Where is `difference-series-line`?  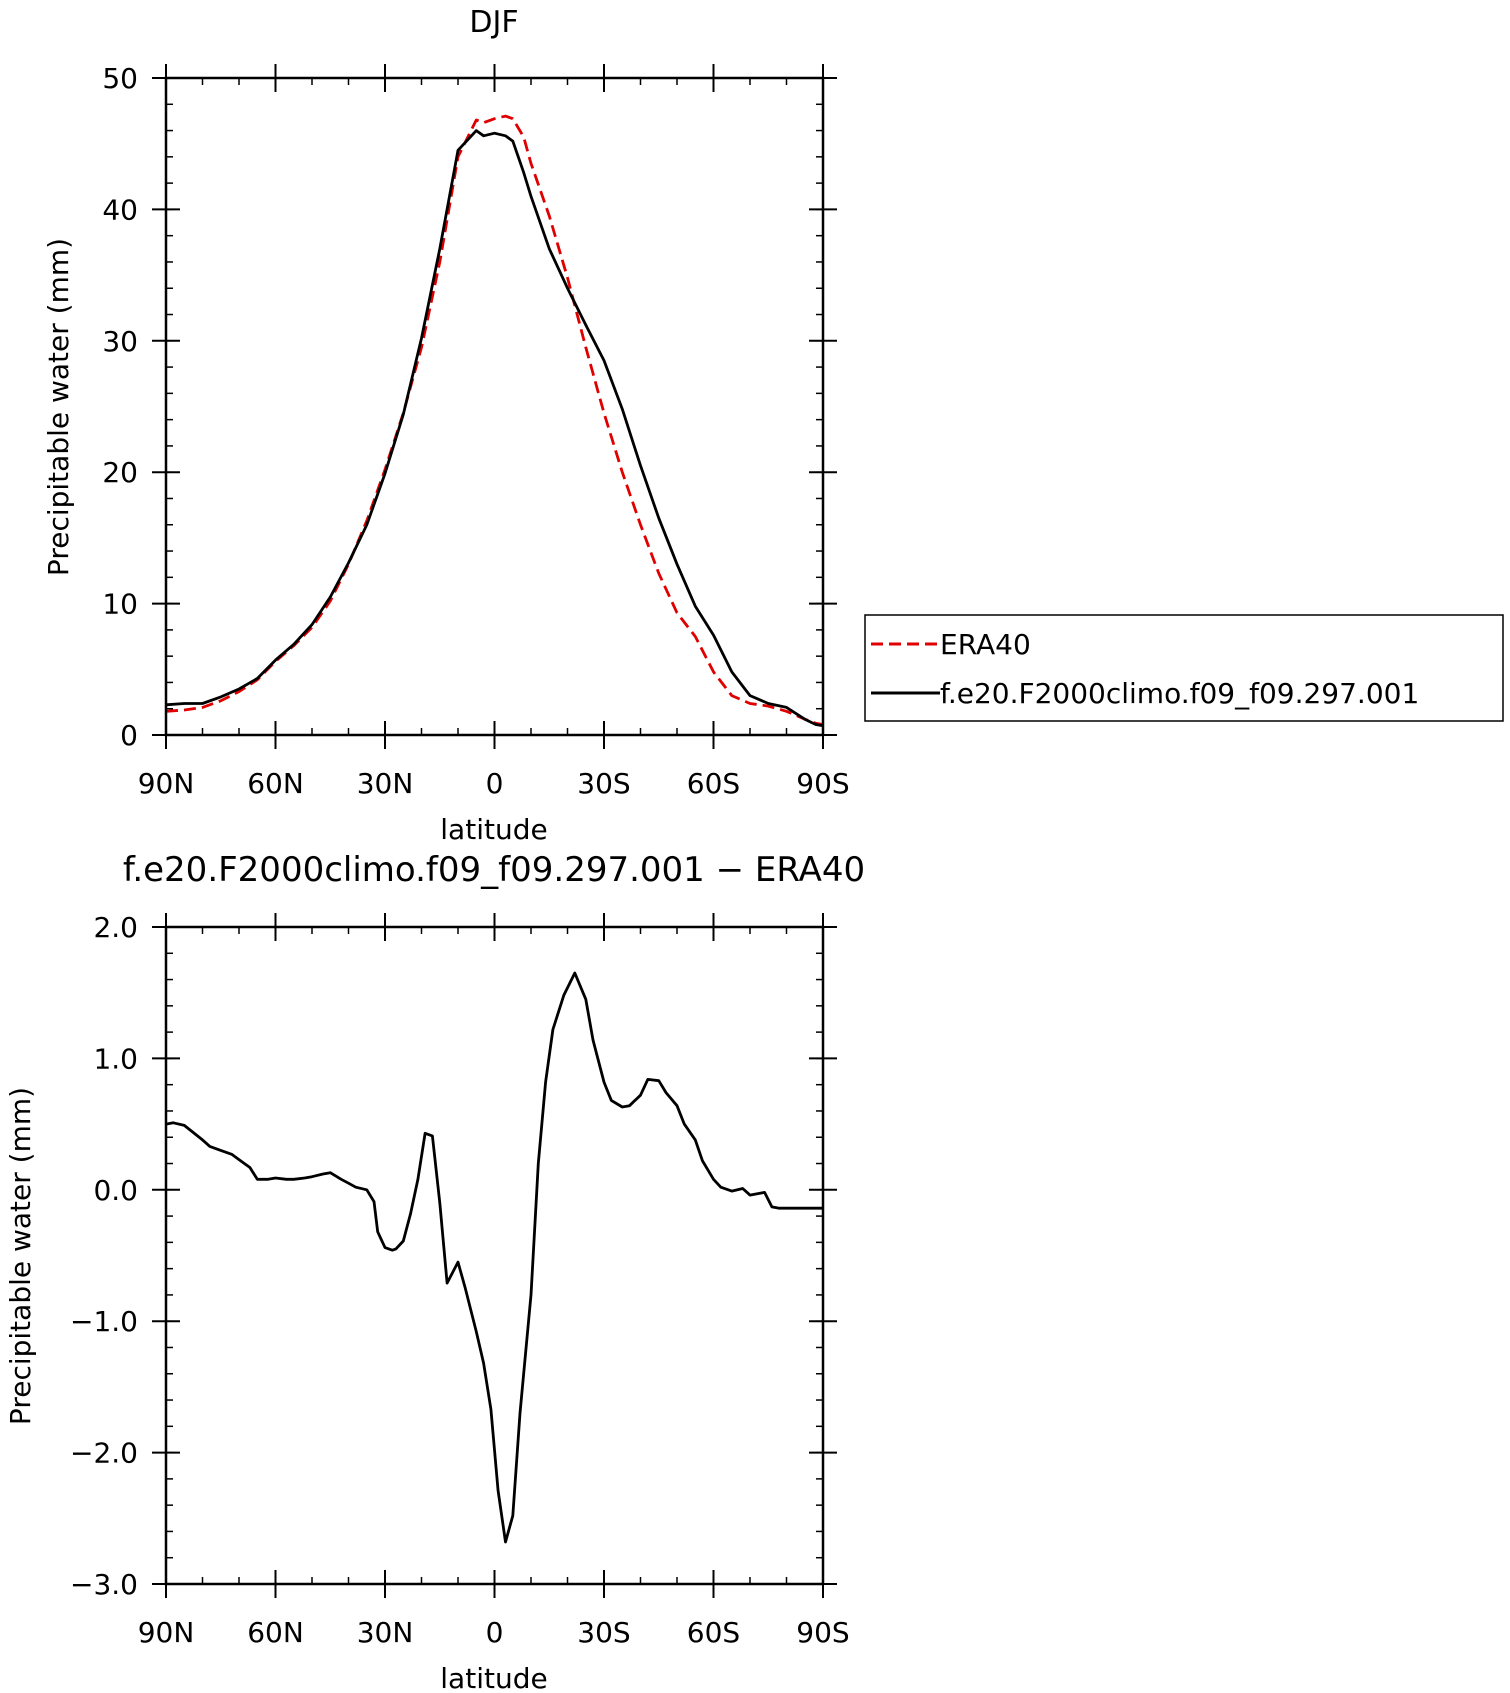
difference-series-line is located at coordinates (494, 1257).